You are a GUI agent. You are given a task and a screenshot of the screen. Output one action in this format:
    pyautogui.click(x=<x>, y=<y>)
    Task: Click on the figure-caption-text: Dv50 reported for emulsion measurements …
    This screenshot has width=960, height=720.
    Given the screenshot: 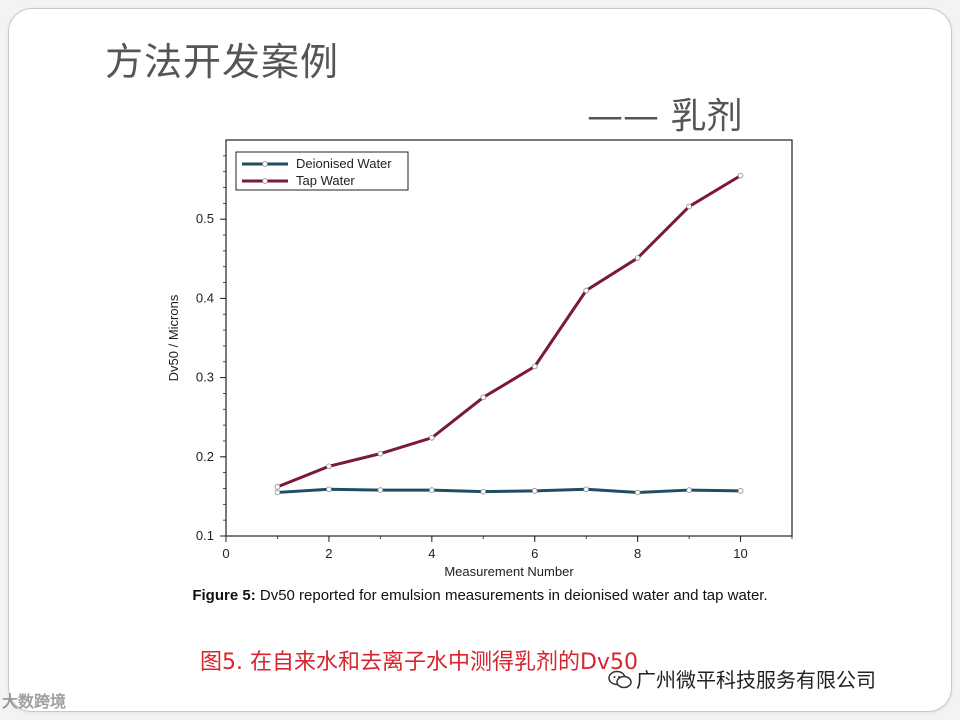 What is the action you would take?
    pyautogui.click(x=511, y=595)
    